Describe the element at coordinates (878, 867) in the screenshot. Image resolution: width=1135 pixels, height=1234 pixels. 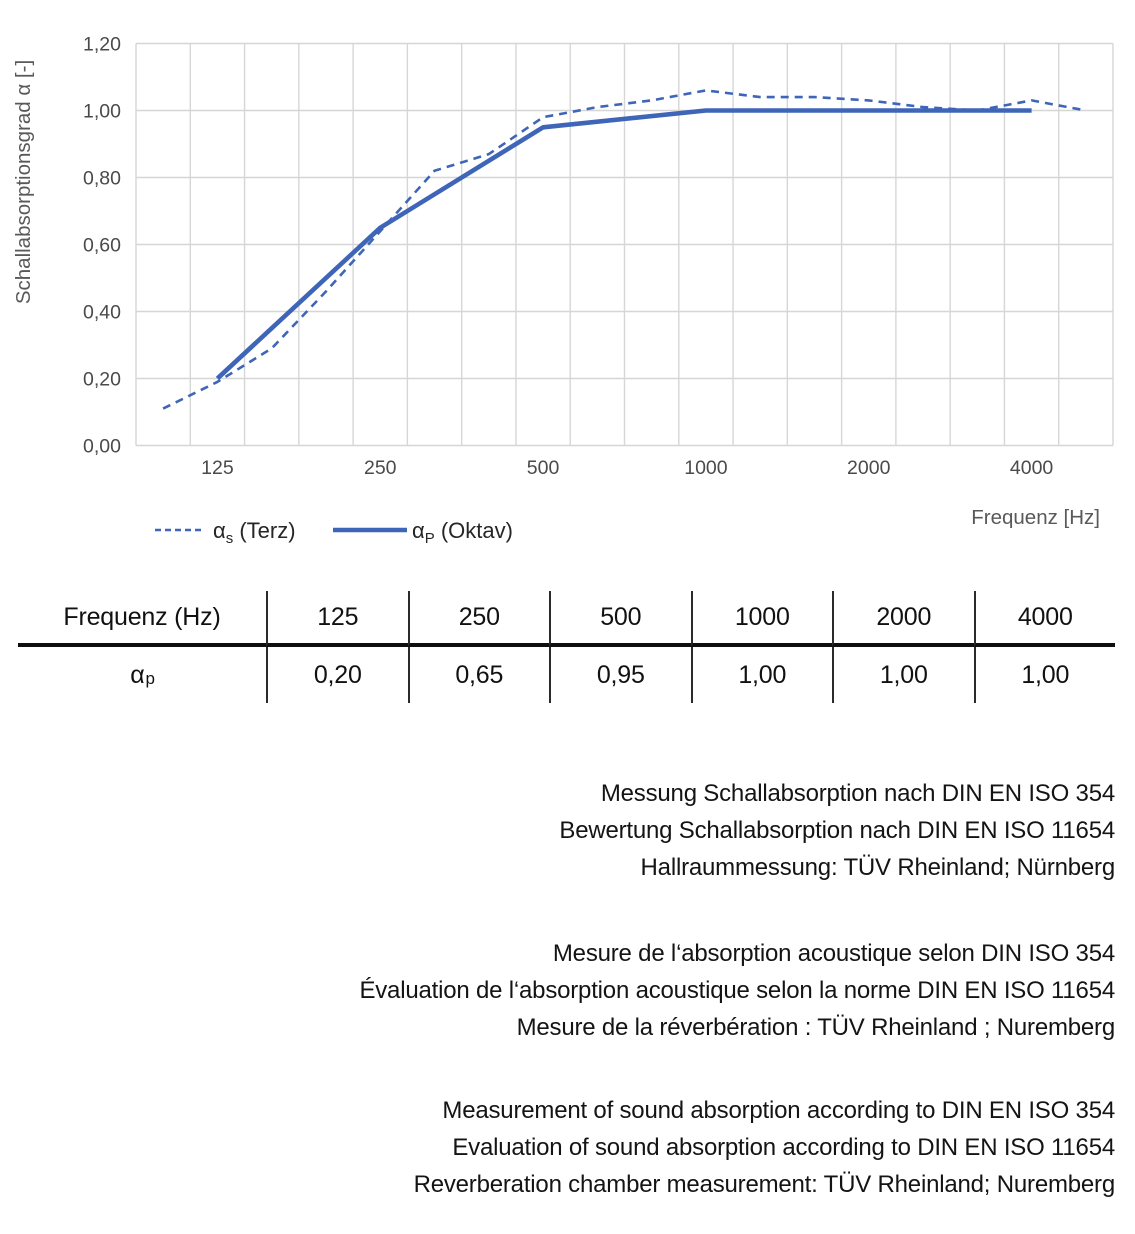
I see `note-german-line: Hallraummessung: TÜV Rheinland; Nürnberg` at that location.